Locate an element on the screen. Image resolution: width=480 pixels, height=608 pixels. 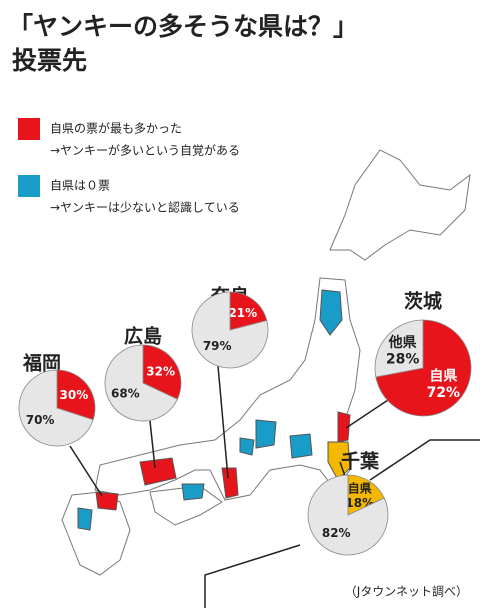
pie-title: 広島 is located at coordinates (143, 336).